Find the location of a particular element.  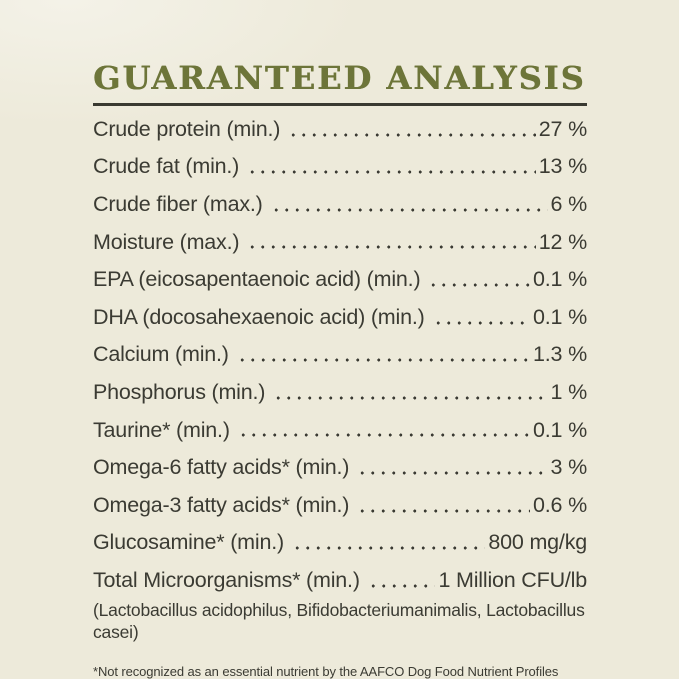

analysis-row: Moisture (max.) 12 % is located at coordinates (340, 242).